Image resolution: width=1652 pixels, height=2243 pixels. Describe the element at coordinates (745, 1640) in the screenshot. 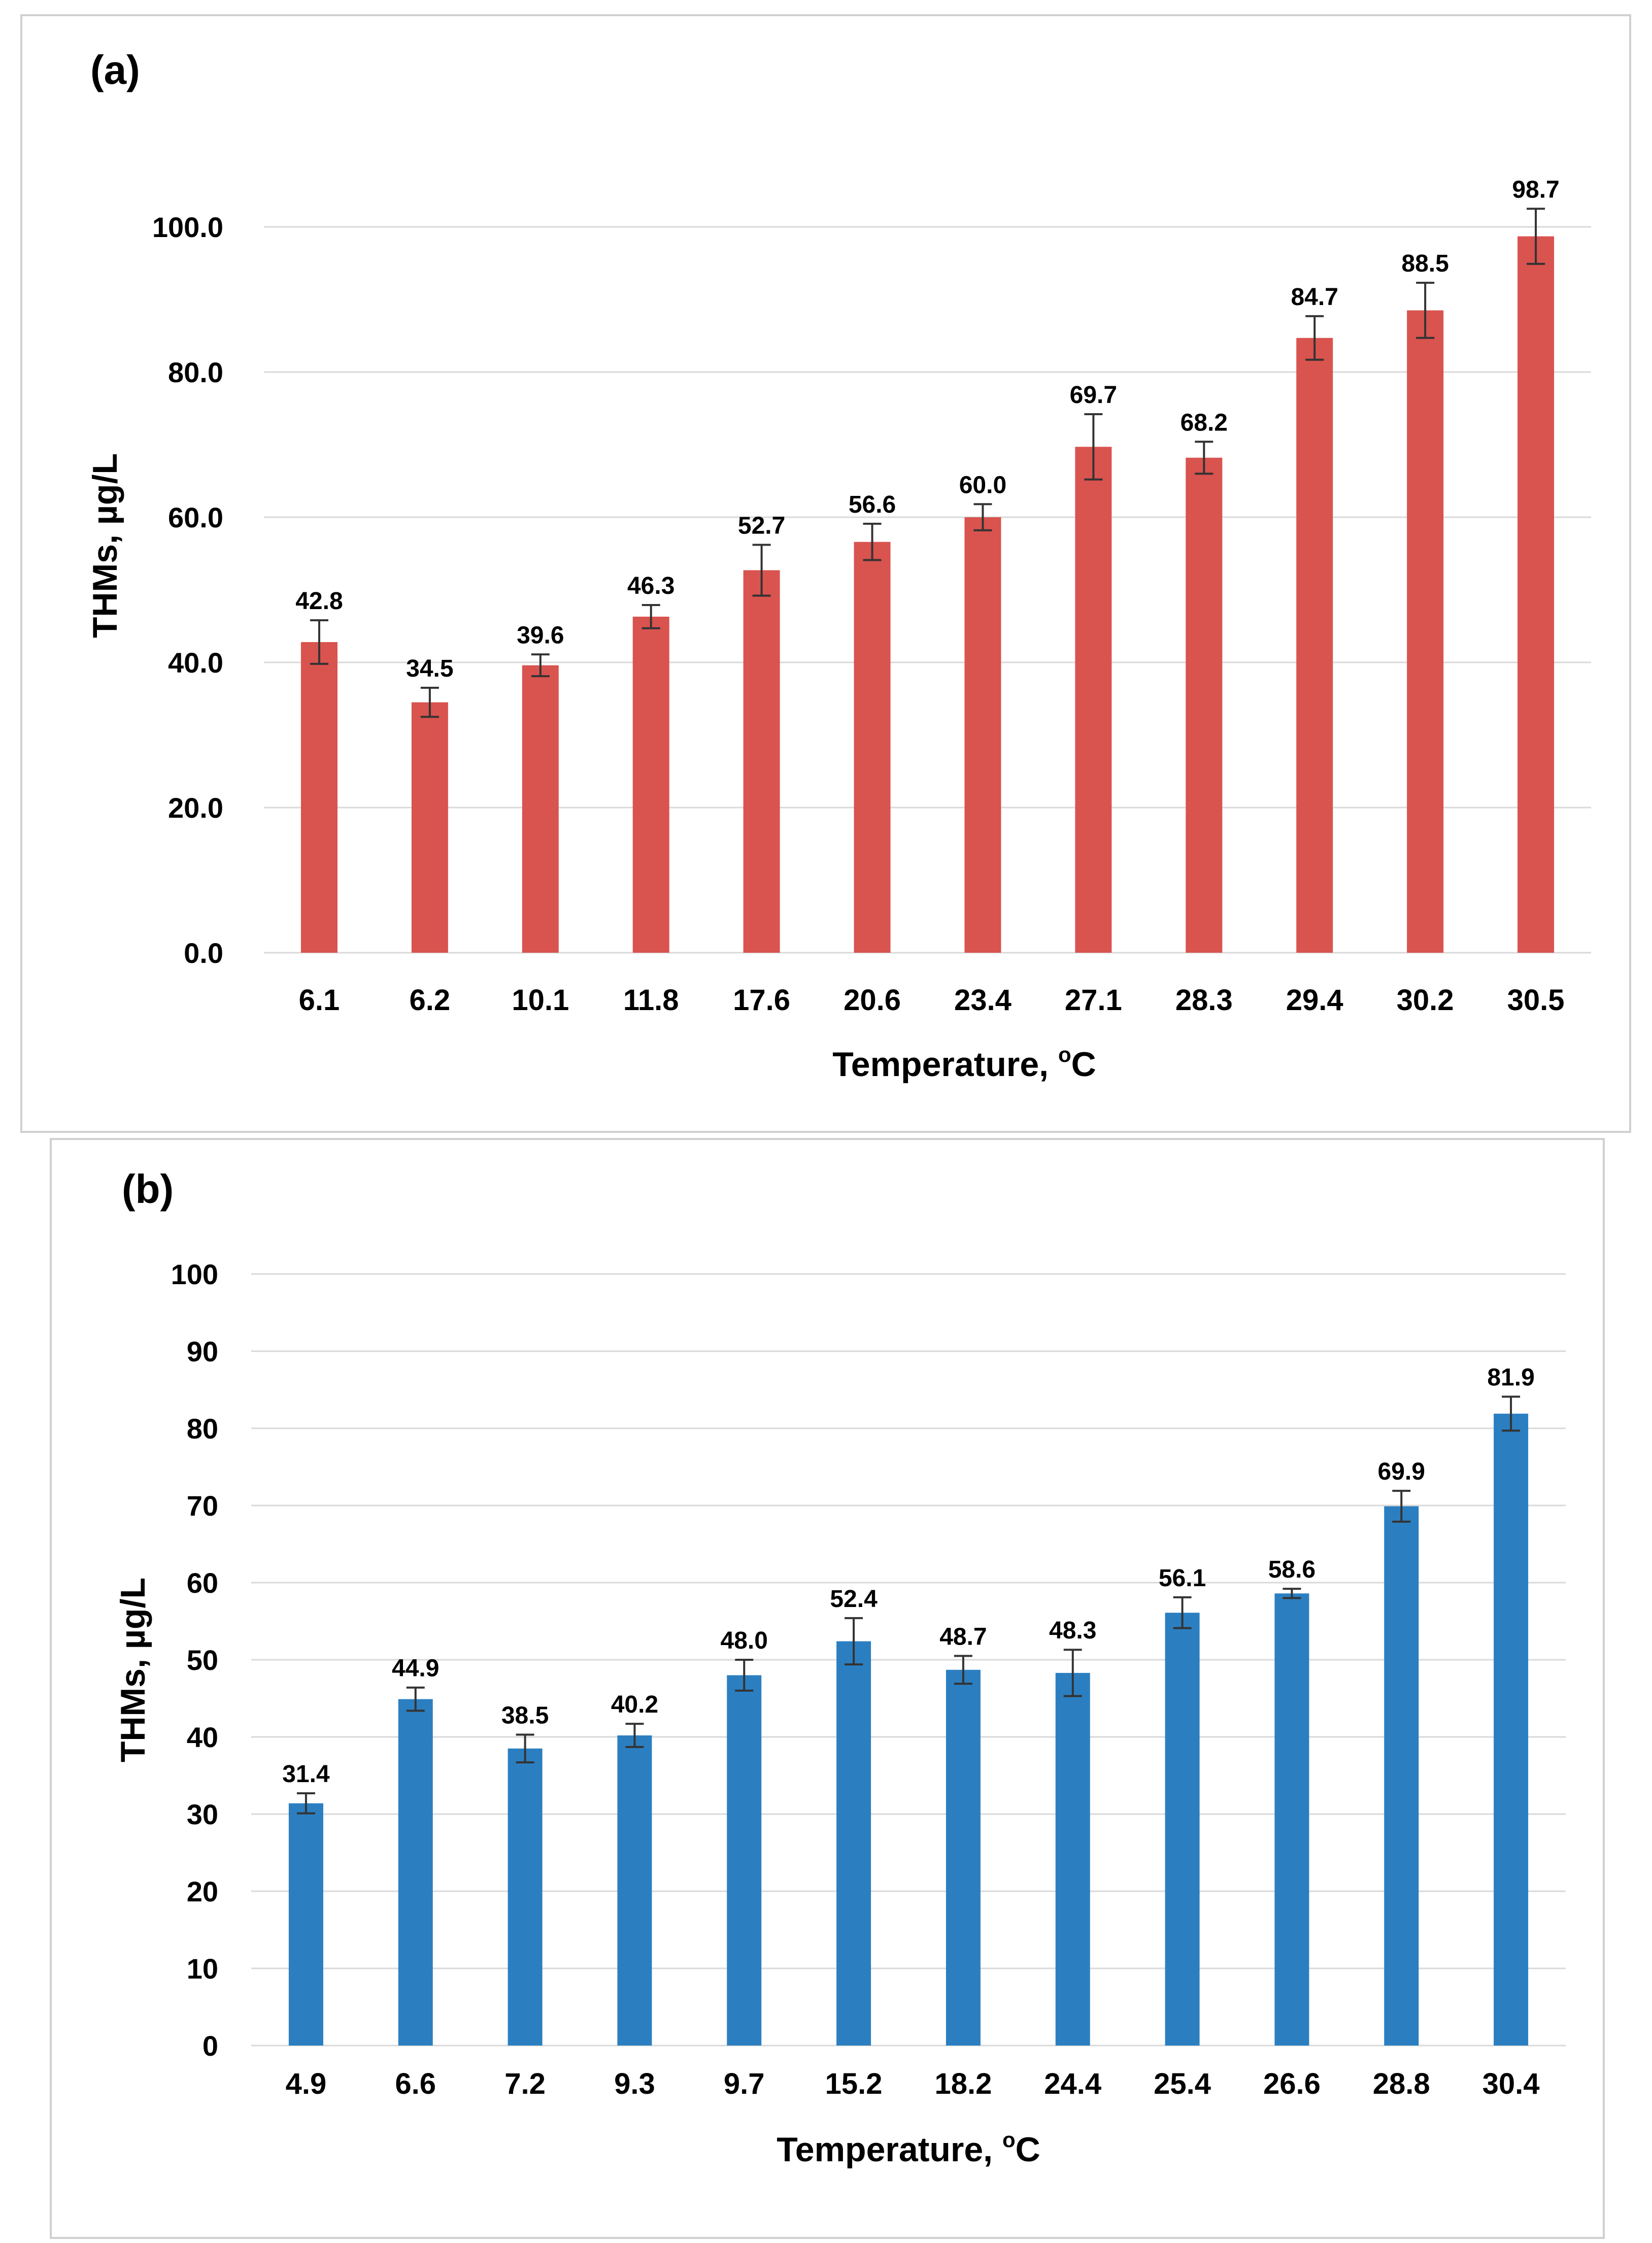

I see `data-label: 48.0` at that location.